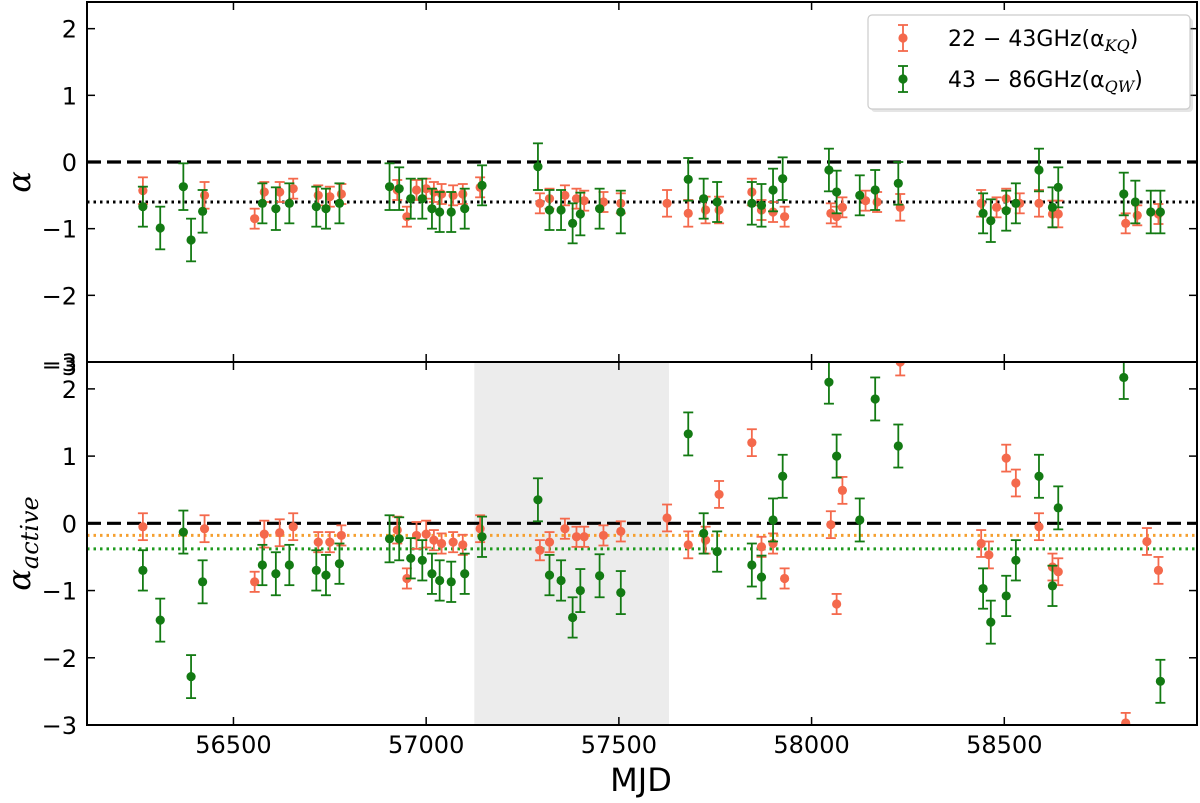 The image size is (1200, 803). What do you see at coordinates (1030, 63) in the screenshot?
I see `legend: 22 − 43GHz(αKQ) 43 − 86GHz(αQW)` at bounding box center [1030, 63].